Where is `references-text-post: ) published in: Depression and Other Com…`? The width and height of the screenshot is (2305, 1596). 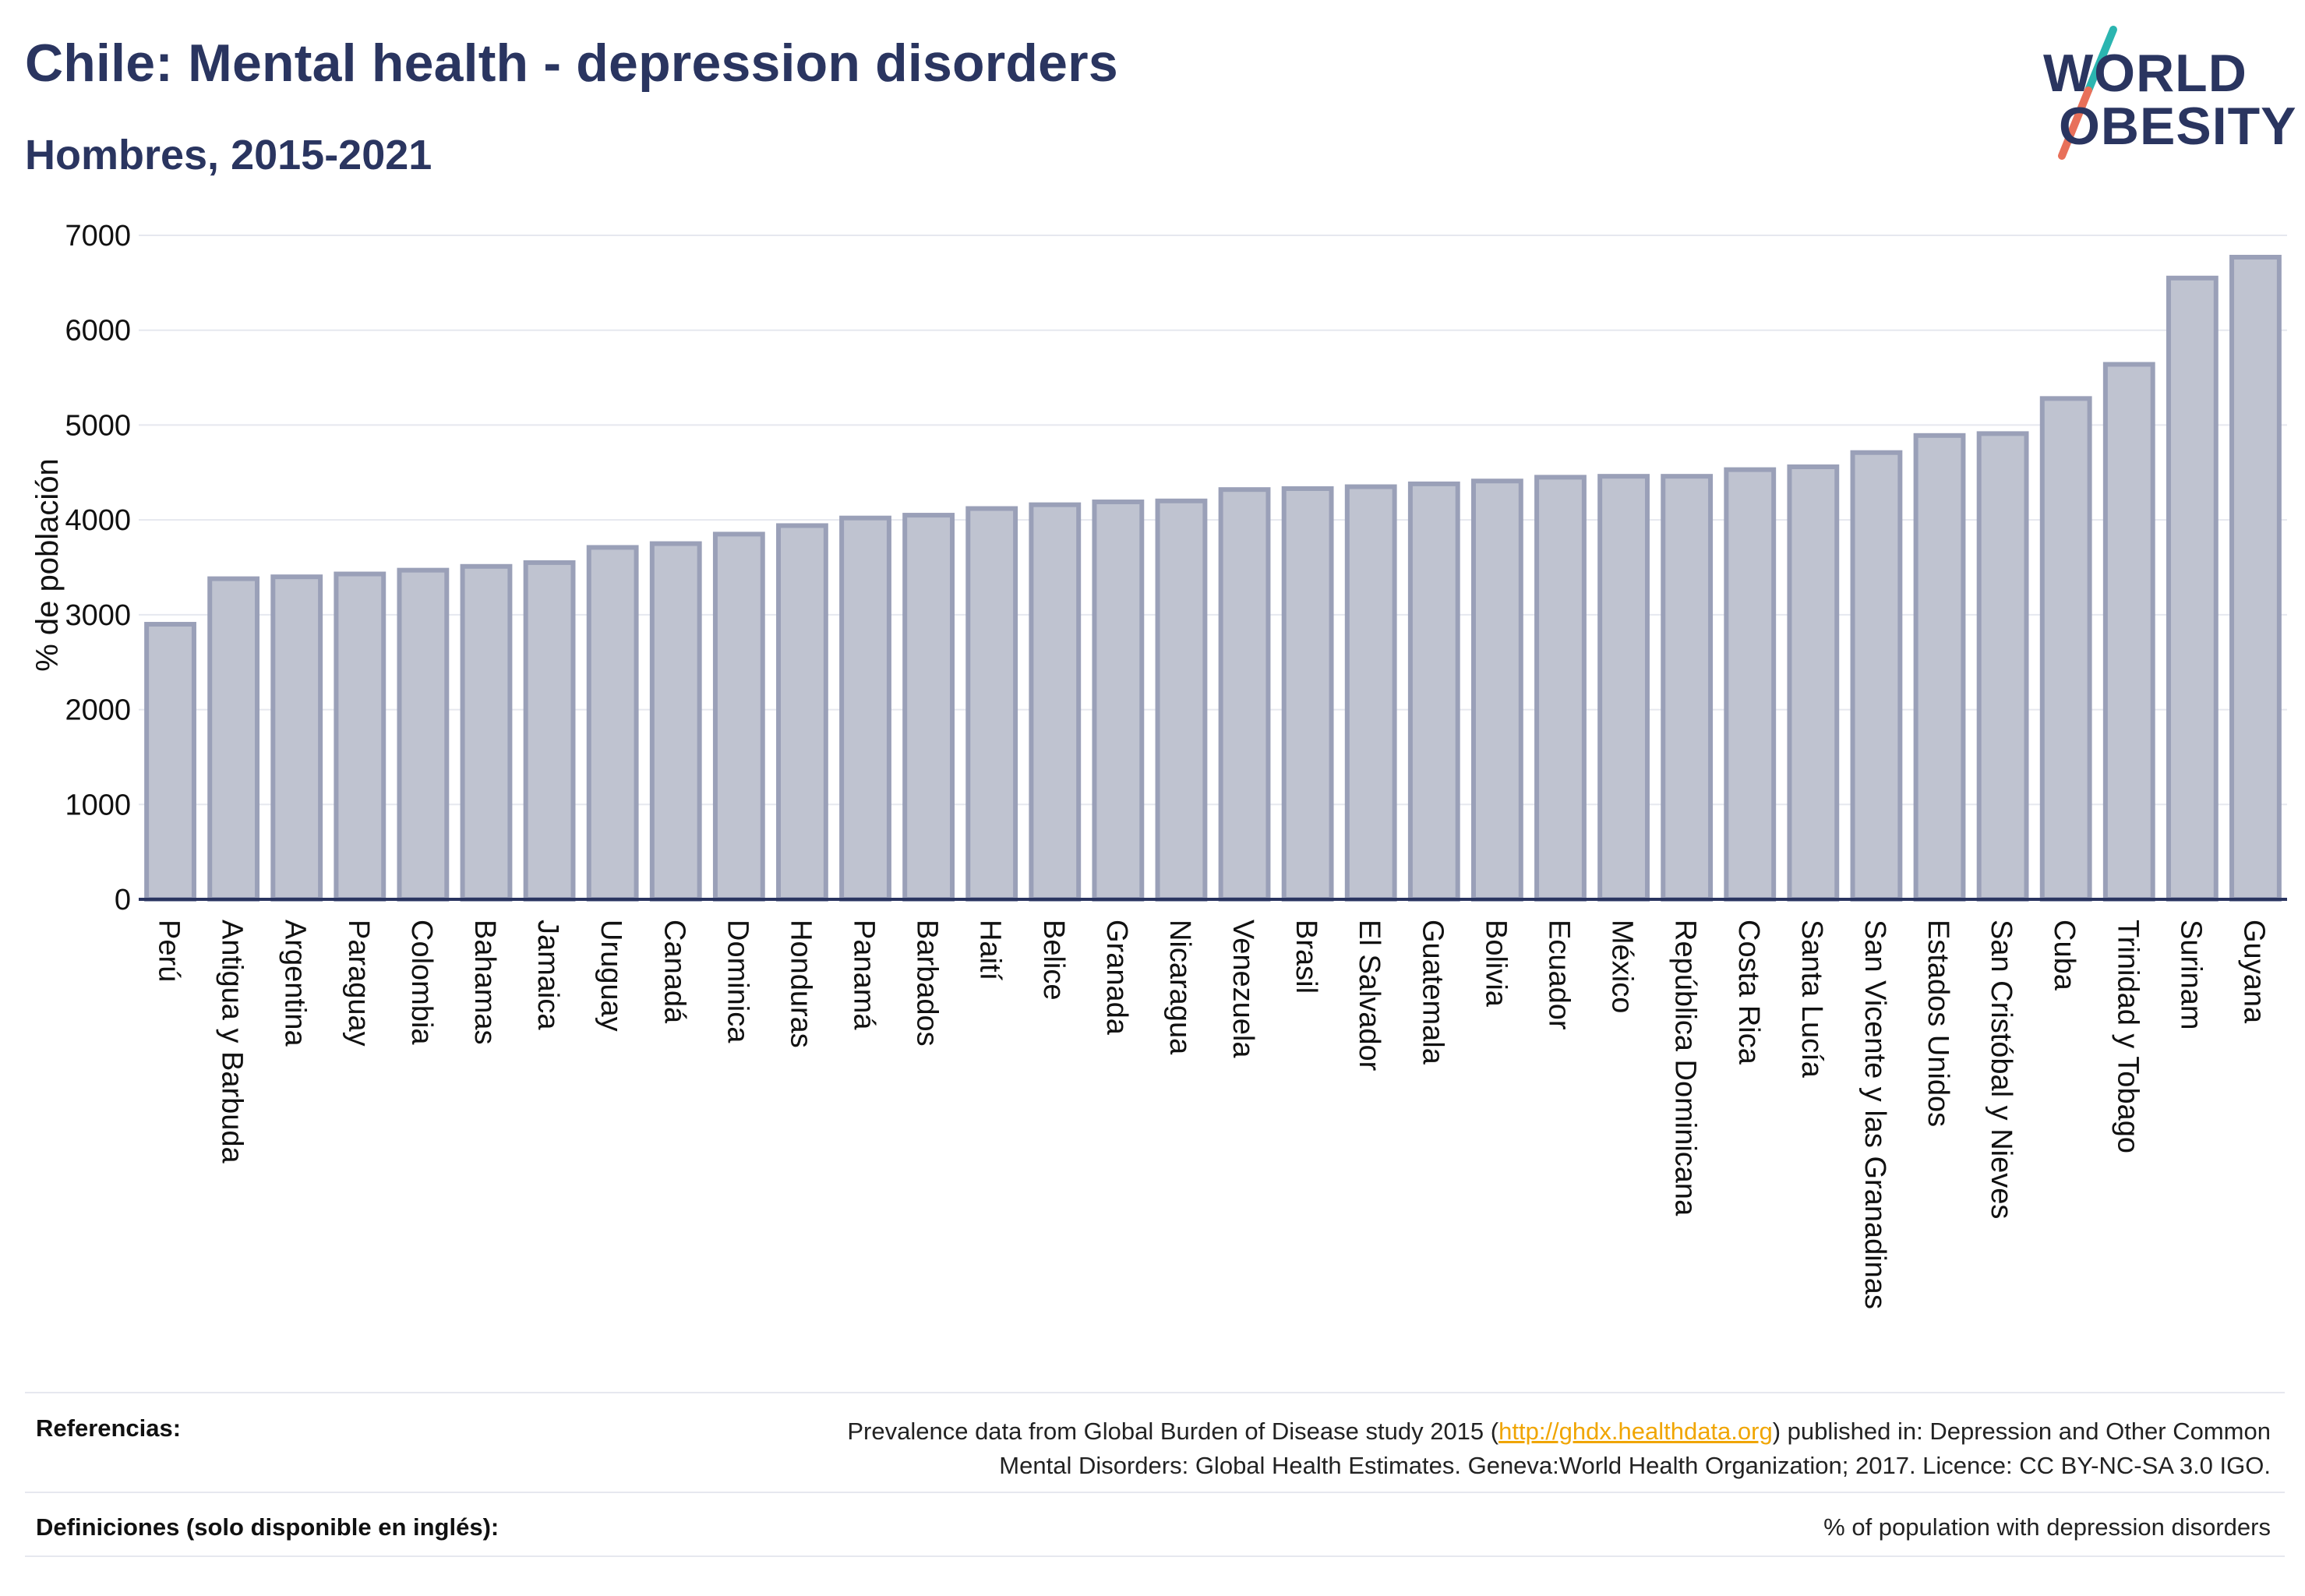
references-text-post: ) published in: Depression and Other Com… is located at coordinates (2021, 1431).